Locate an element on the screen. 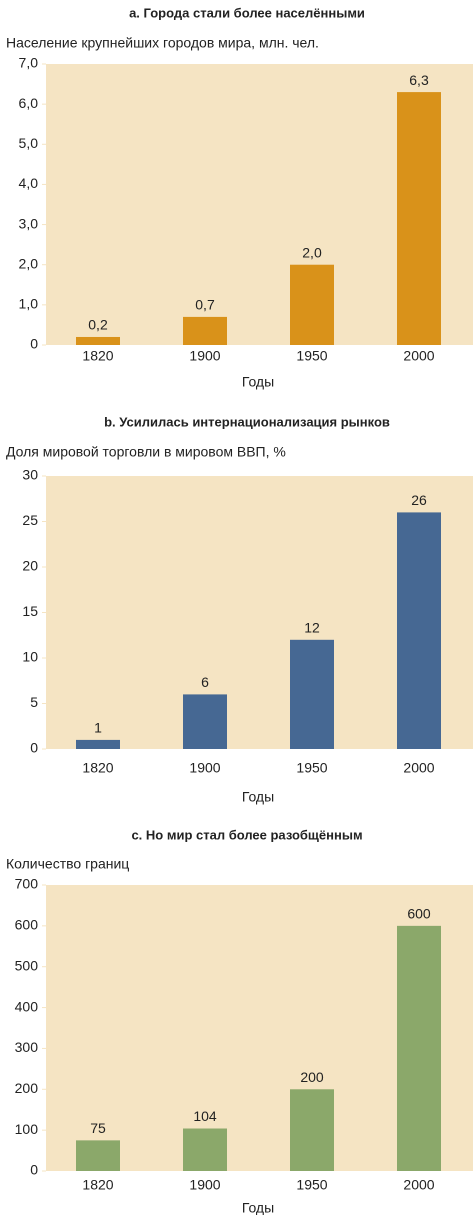 The height and width of the screenshot is (1215, 473). chart-title: c. Но мир стал более разобщённым is located at coordinates (246, 834).